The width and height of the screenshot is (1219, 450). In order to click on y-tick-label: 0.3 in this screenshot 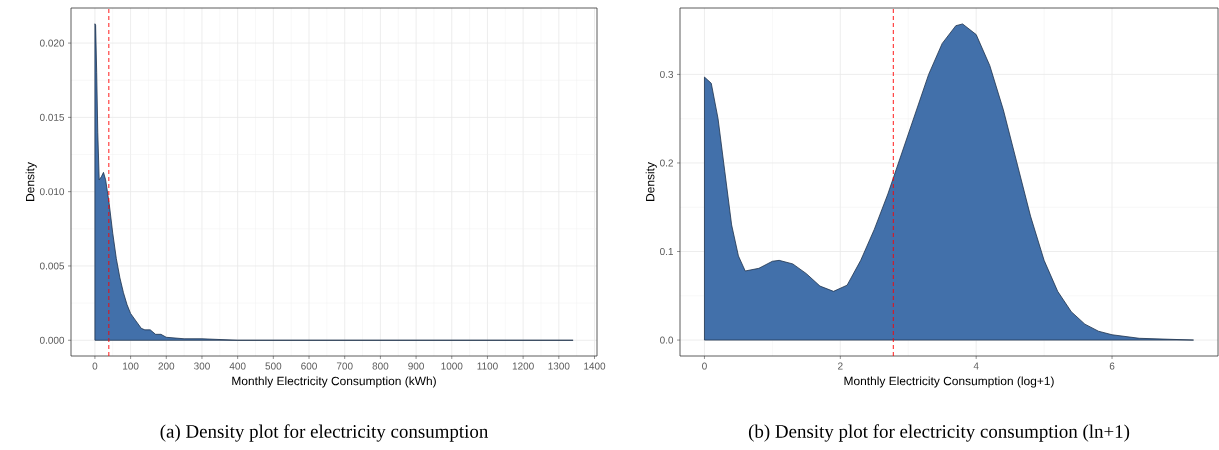, I will do `click(667, 74)`.